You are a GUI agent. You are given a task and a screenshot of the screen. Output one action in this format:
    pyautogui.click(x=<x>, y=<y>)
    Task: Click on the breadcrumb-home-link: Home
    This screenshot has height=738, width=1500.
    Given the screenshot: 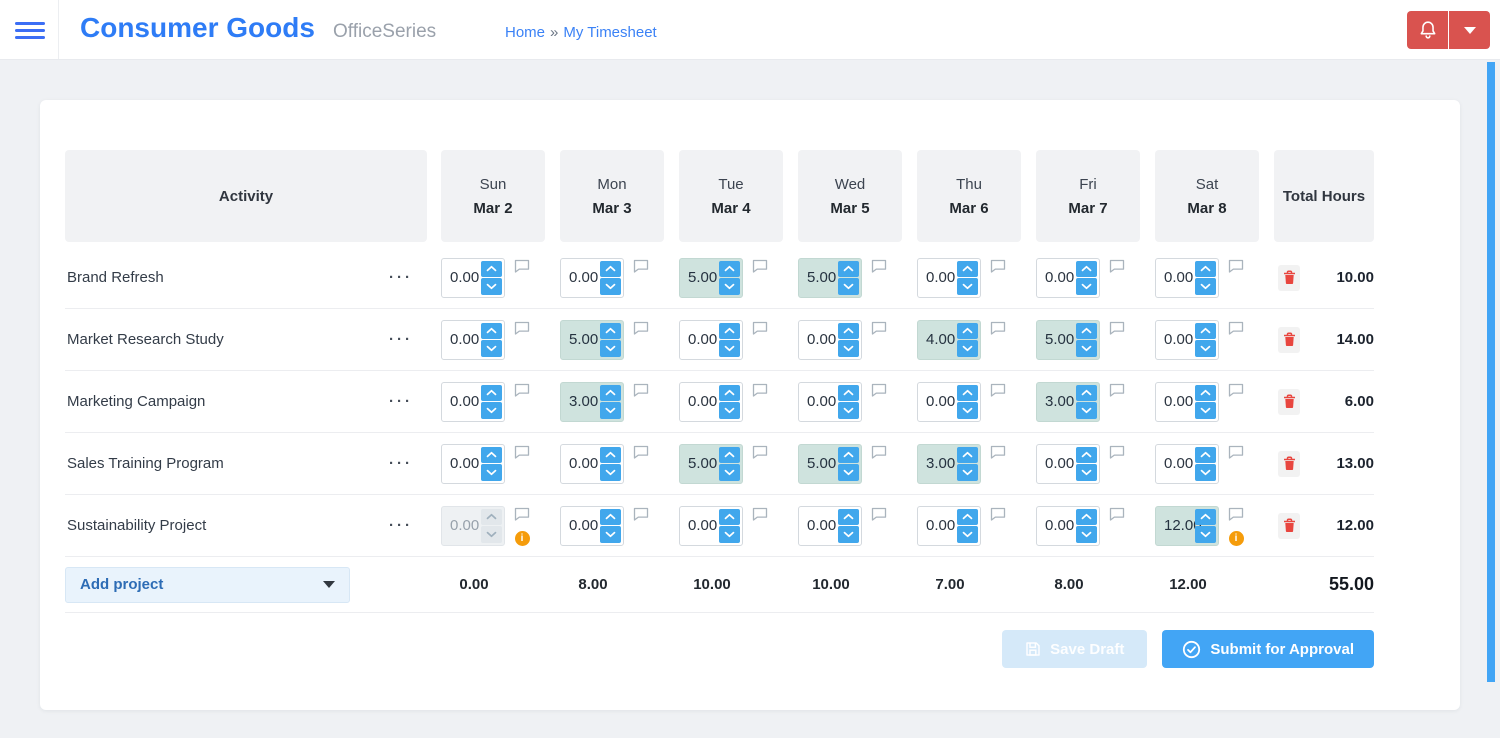 What is the action you would take?
    pyautogui.click(x=525, y=32)
    